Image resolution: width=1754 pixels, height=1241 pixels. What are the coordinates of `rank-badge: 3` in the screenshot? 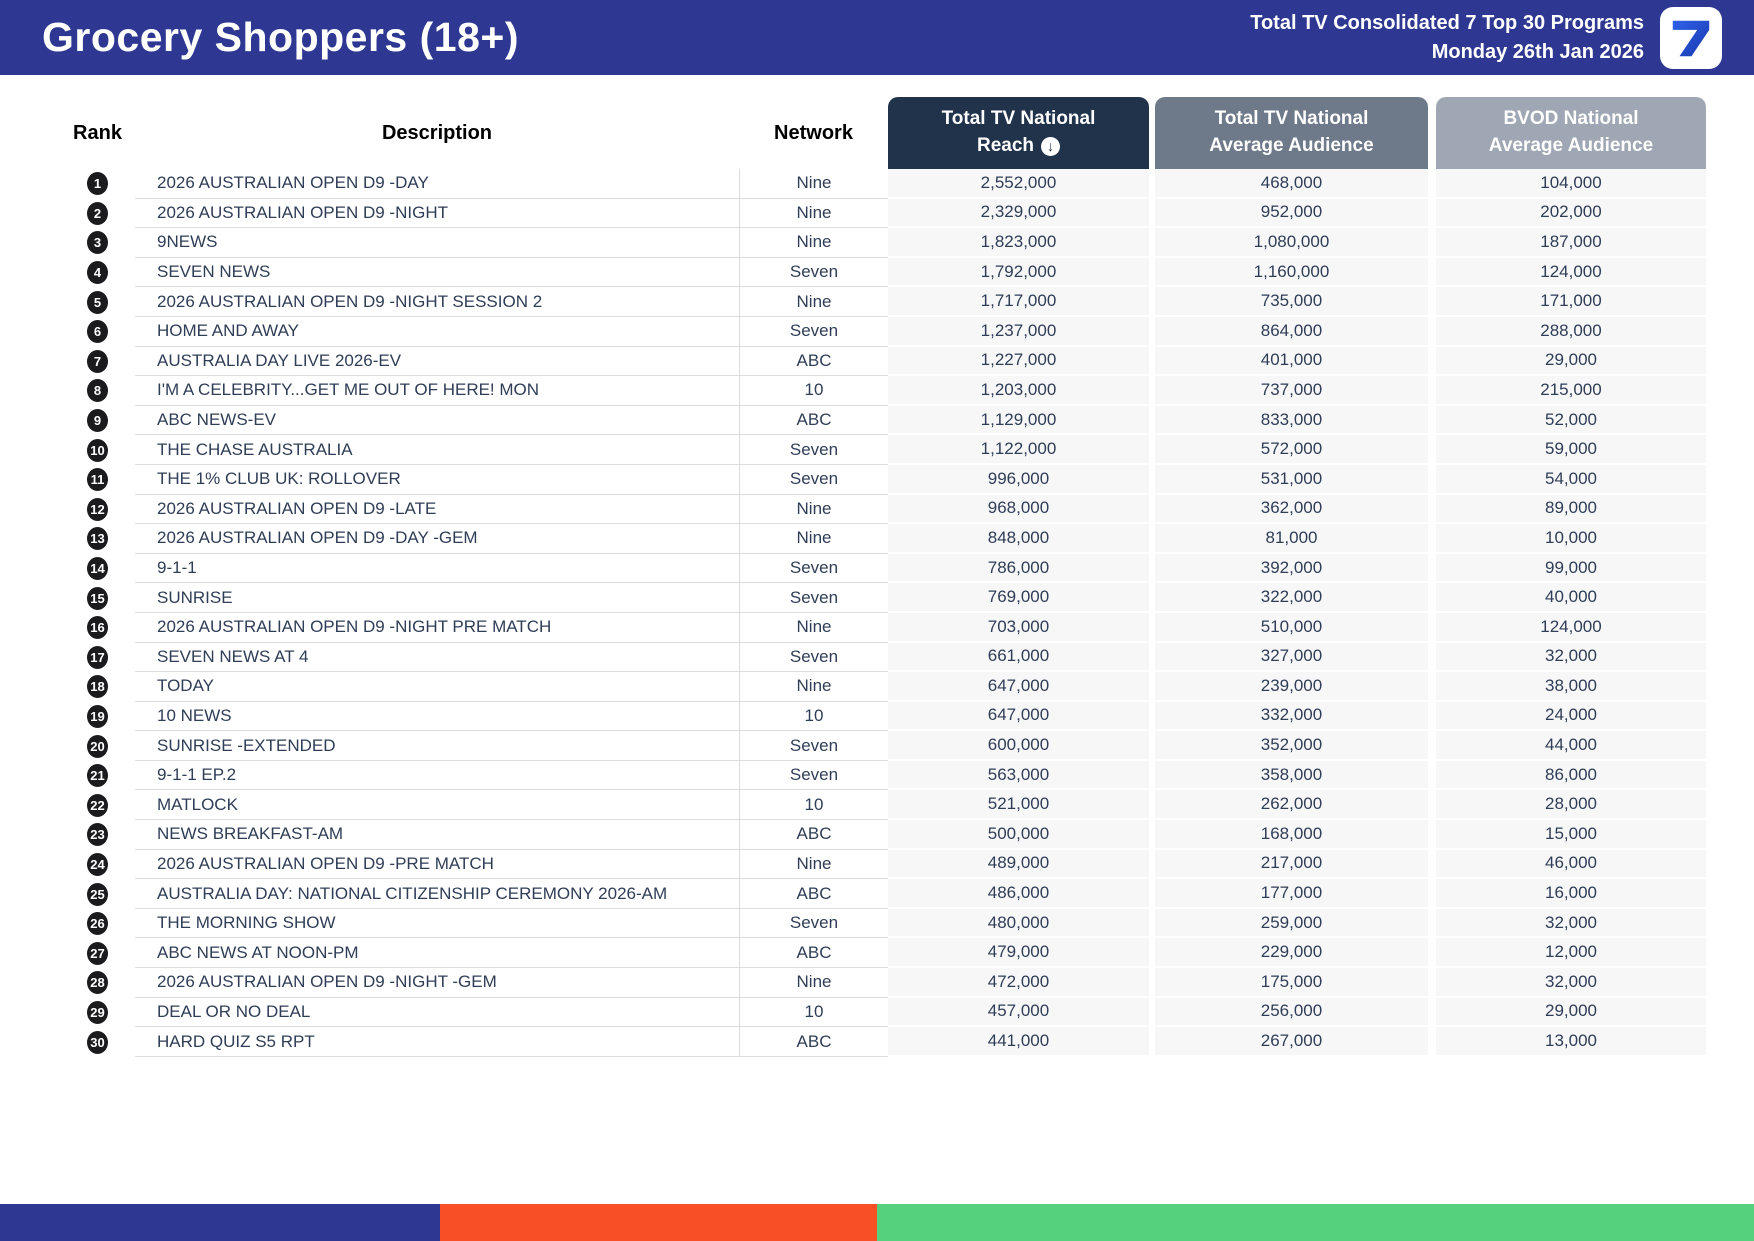 It's located at (97, 243).